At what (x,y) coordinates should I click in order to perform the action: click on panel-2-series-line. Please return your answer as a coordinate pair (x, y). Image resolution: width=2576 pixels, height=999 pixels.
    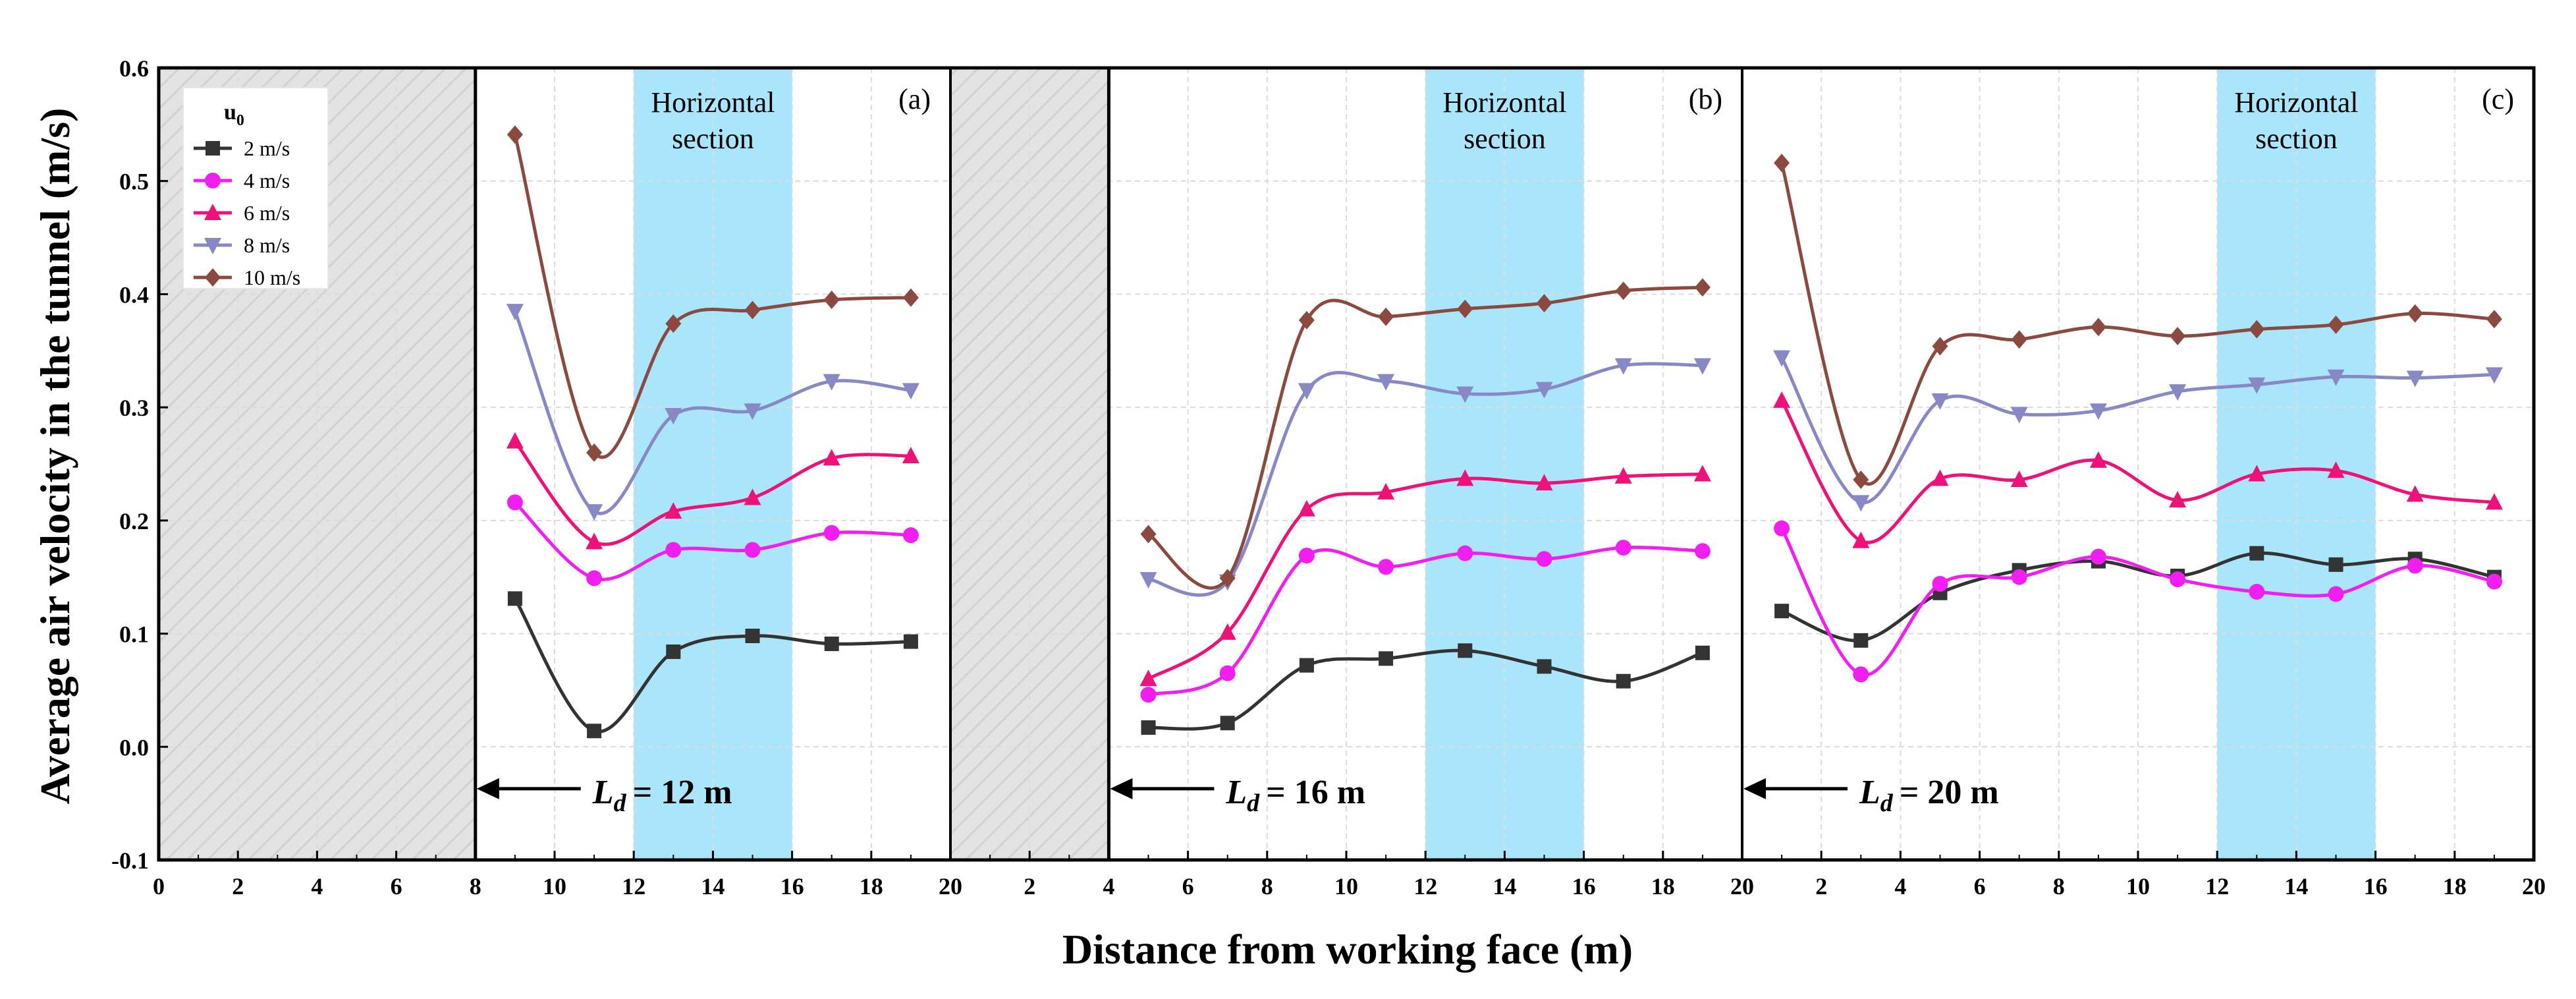
    Looking at the image, I should click on (2138, 596).